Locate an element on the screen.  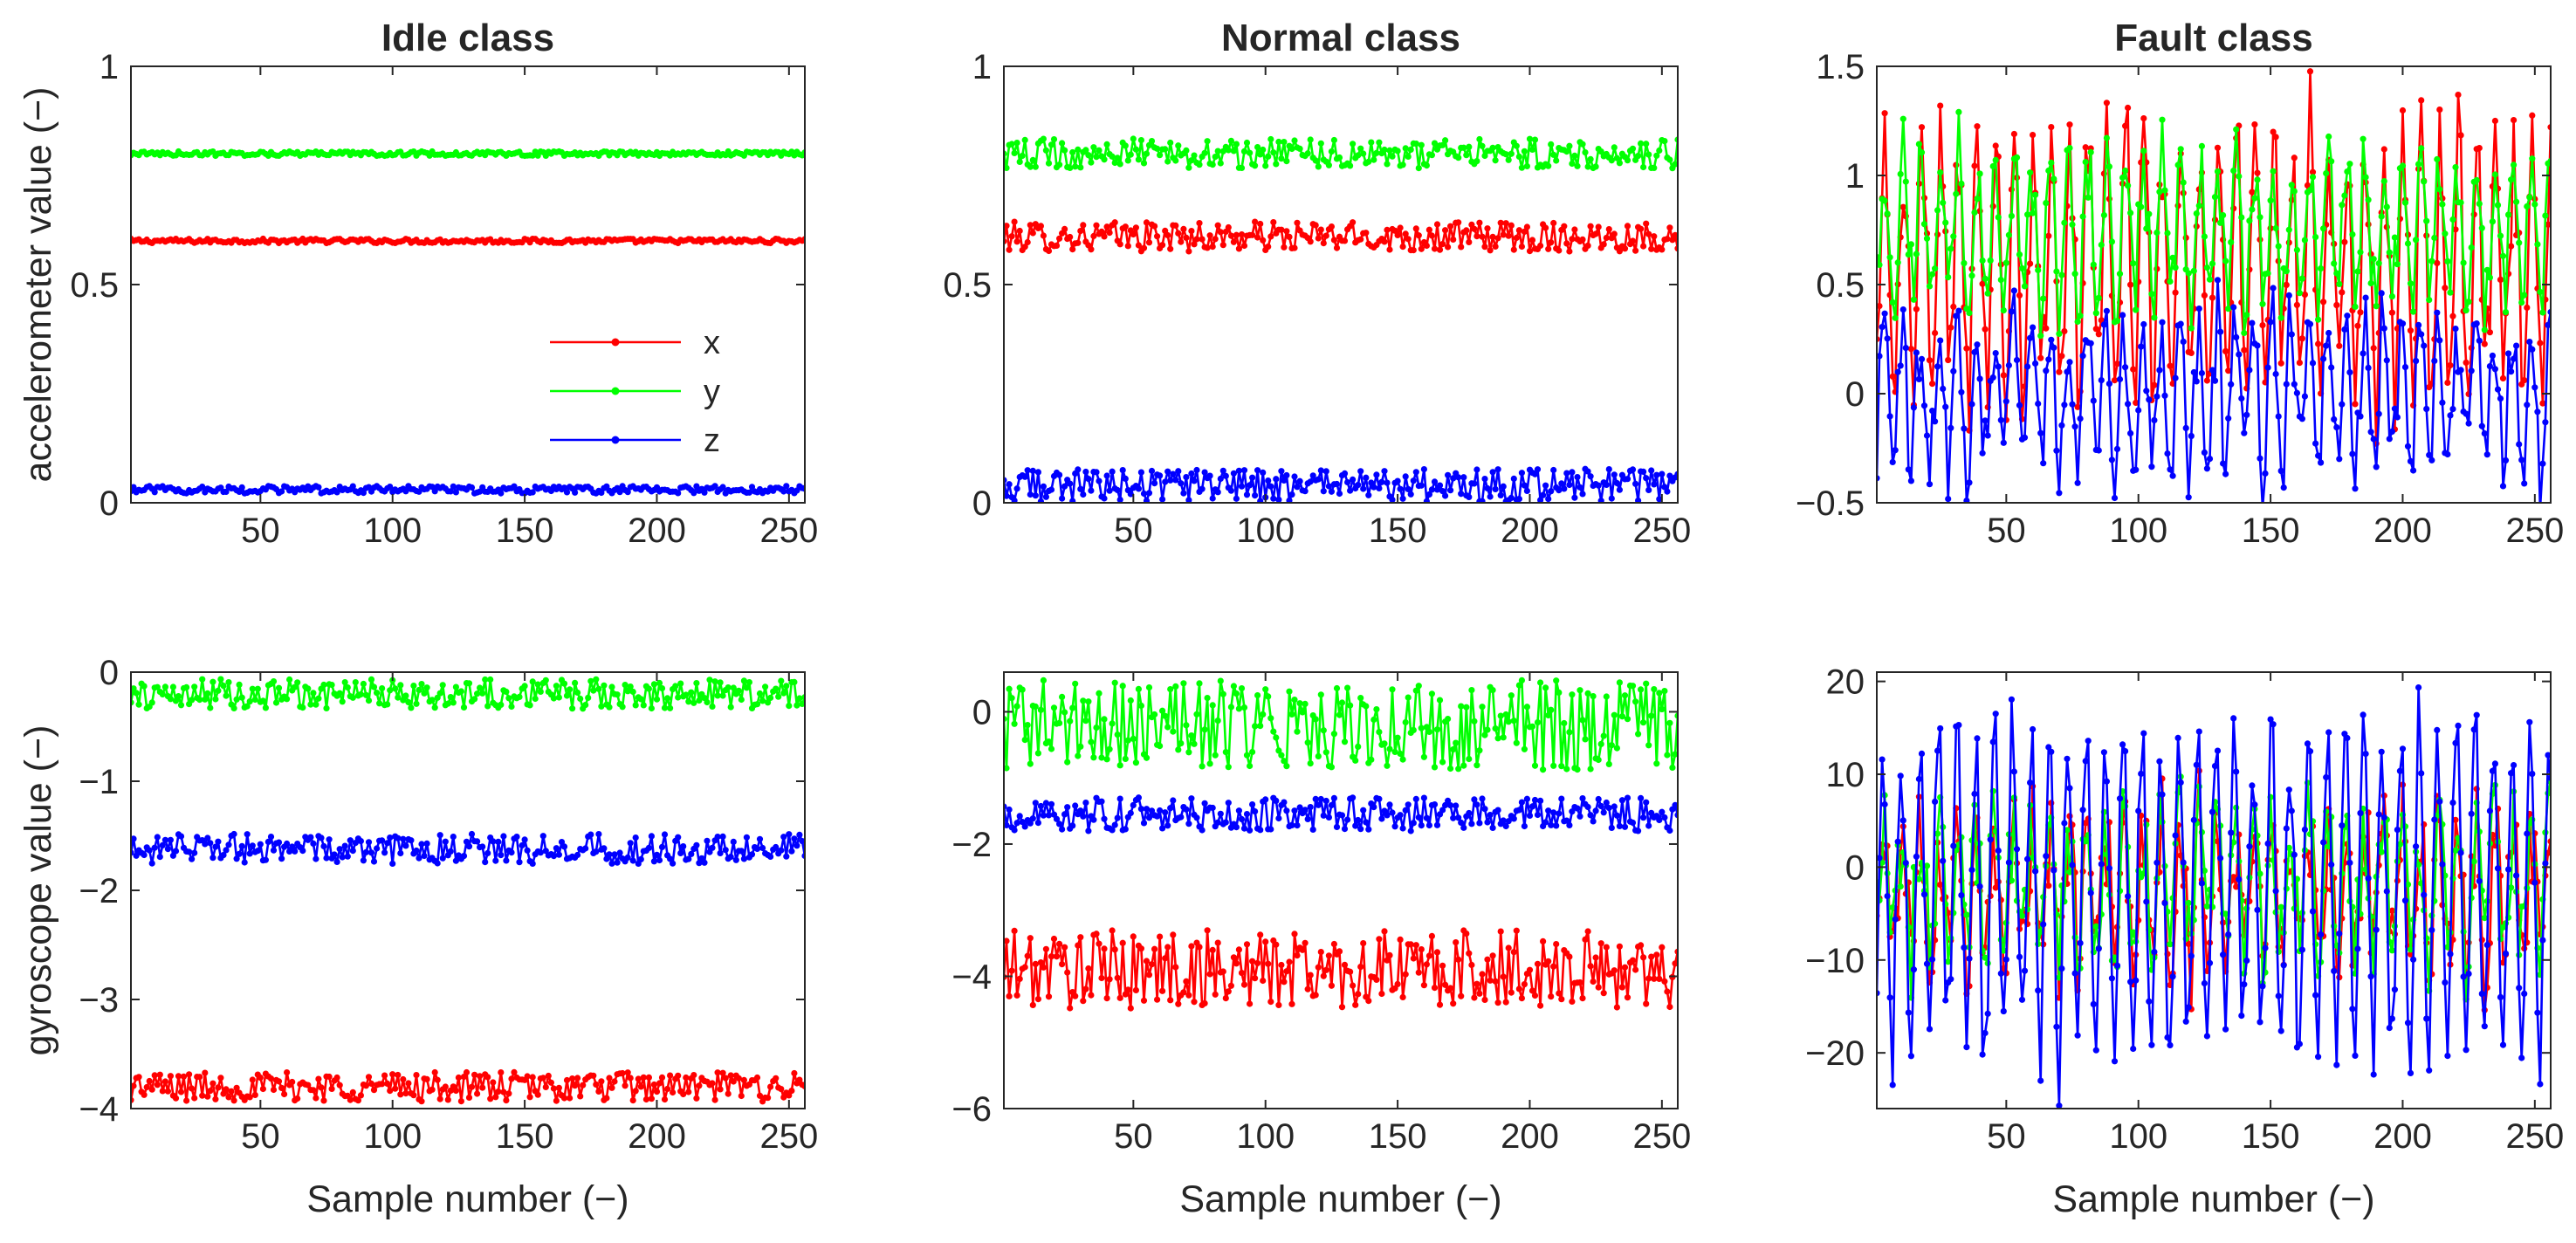
y-tick-label: 1.5 is located at coordinates (1840, 67).